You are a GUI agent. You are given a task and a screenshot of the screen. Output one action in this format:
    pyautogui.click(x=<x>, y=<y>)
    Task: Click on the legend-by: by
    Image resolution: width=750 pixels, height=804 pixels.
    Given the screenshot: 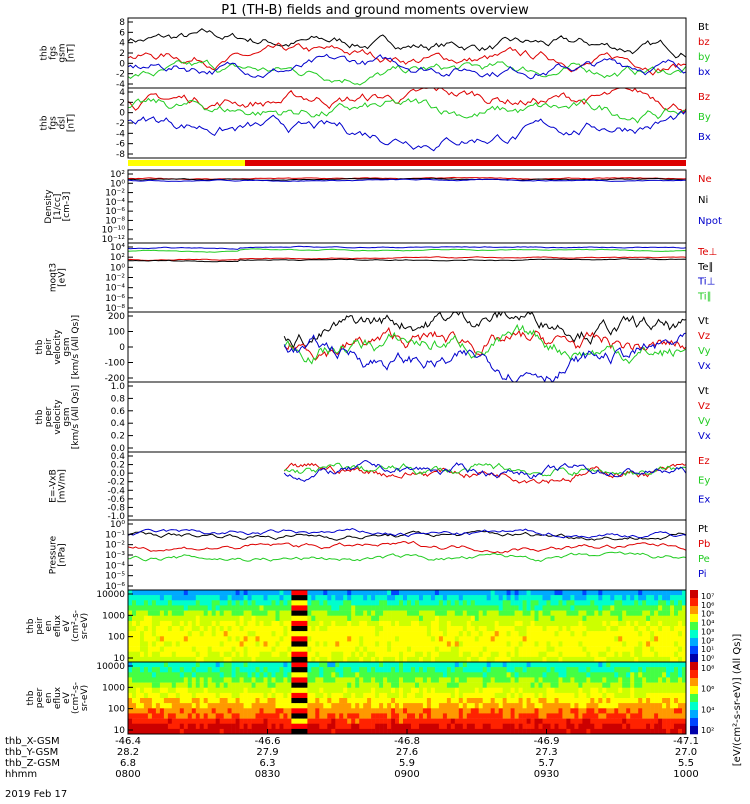 What is the action you would take?
    pyautogui.click(x=704, y=57)
    